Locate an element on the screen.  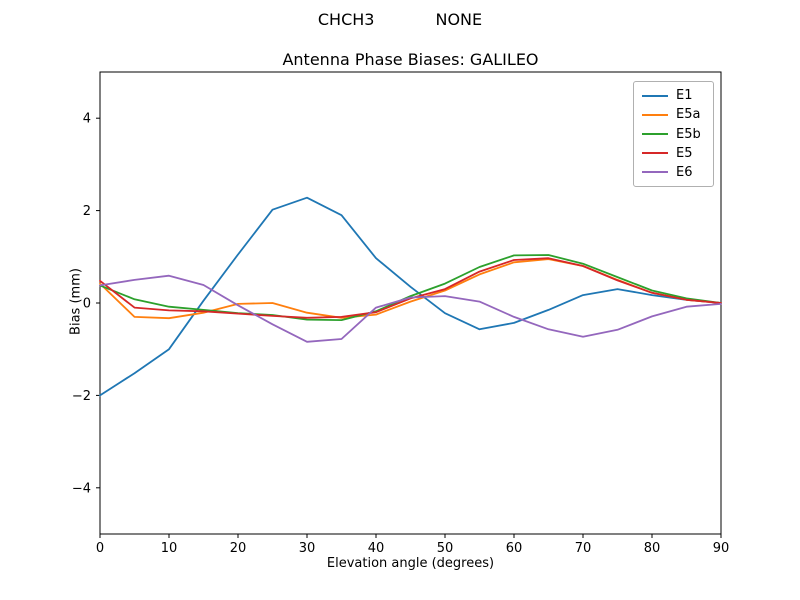
legend-item-E5b: E5b is located at coordinates (677, 133).